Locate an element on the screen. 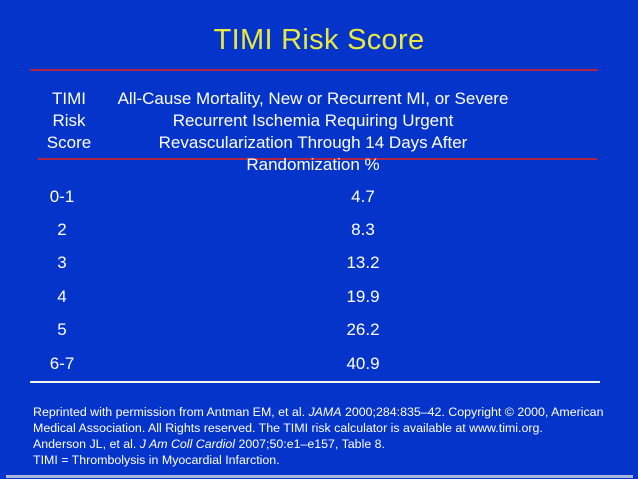 The height and width of the screenshot is (479, 638). table-row: 4 19.9 is located at coordinates (319, 296).